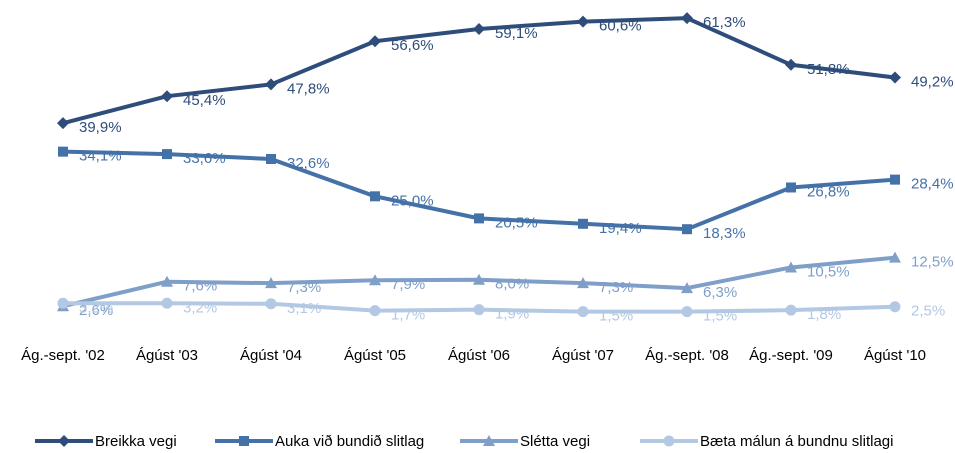 This screenshot has height=453, width=955. What do you see at coordinates (375, 355) in the screenshot?
I see `x-tick-label: Ágúst '05` at bounding box center [375, 355].